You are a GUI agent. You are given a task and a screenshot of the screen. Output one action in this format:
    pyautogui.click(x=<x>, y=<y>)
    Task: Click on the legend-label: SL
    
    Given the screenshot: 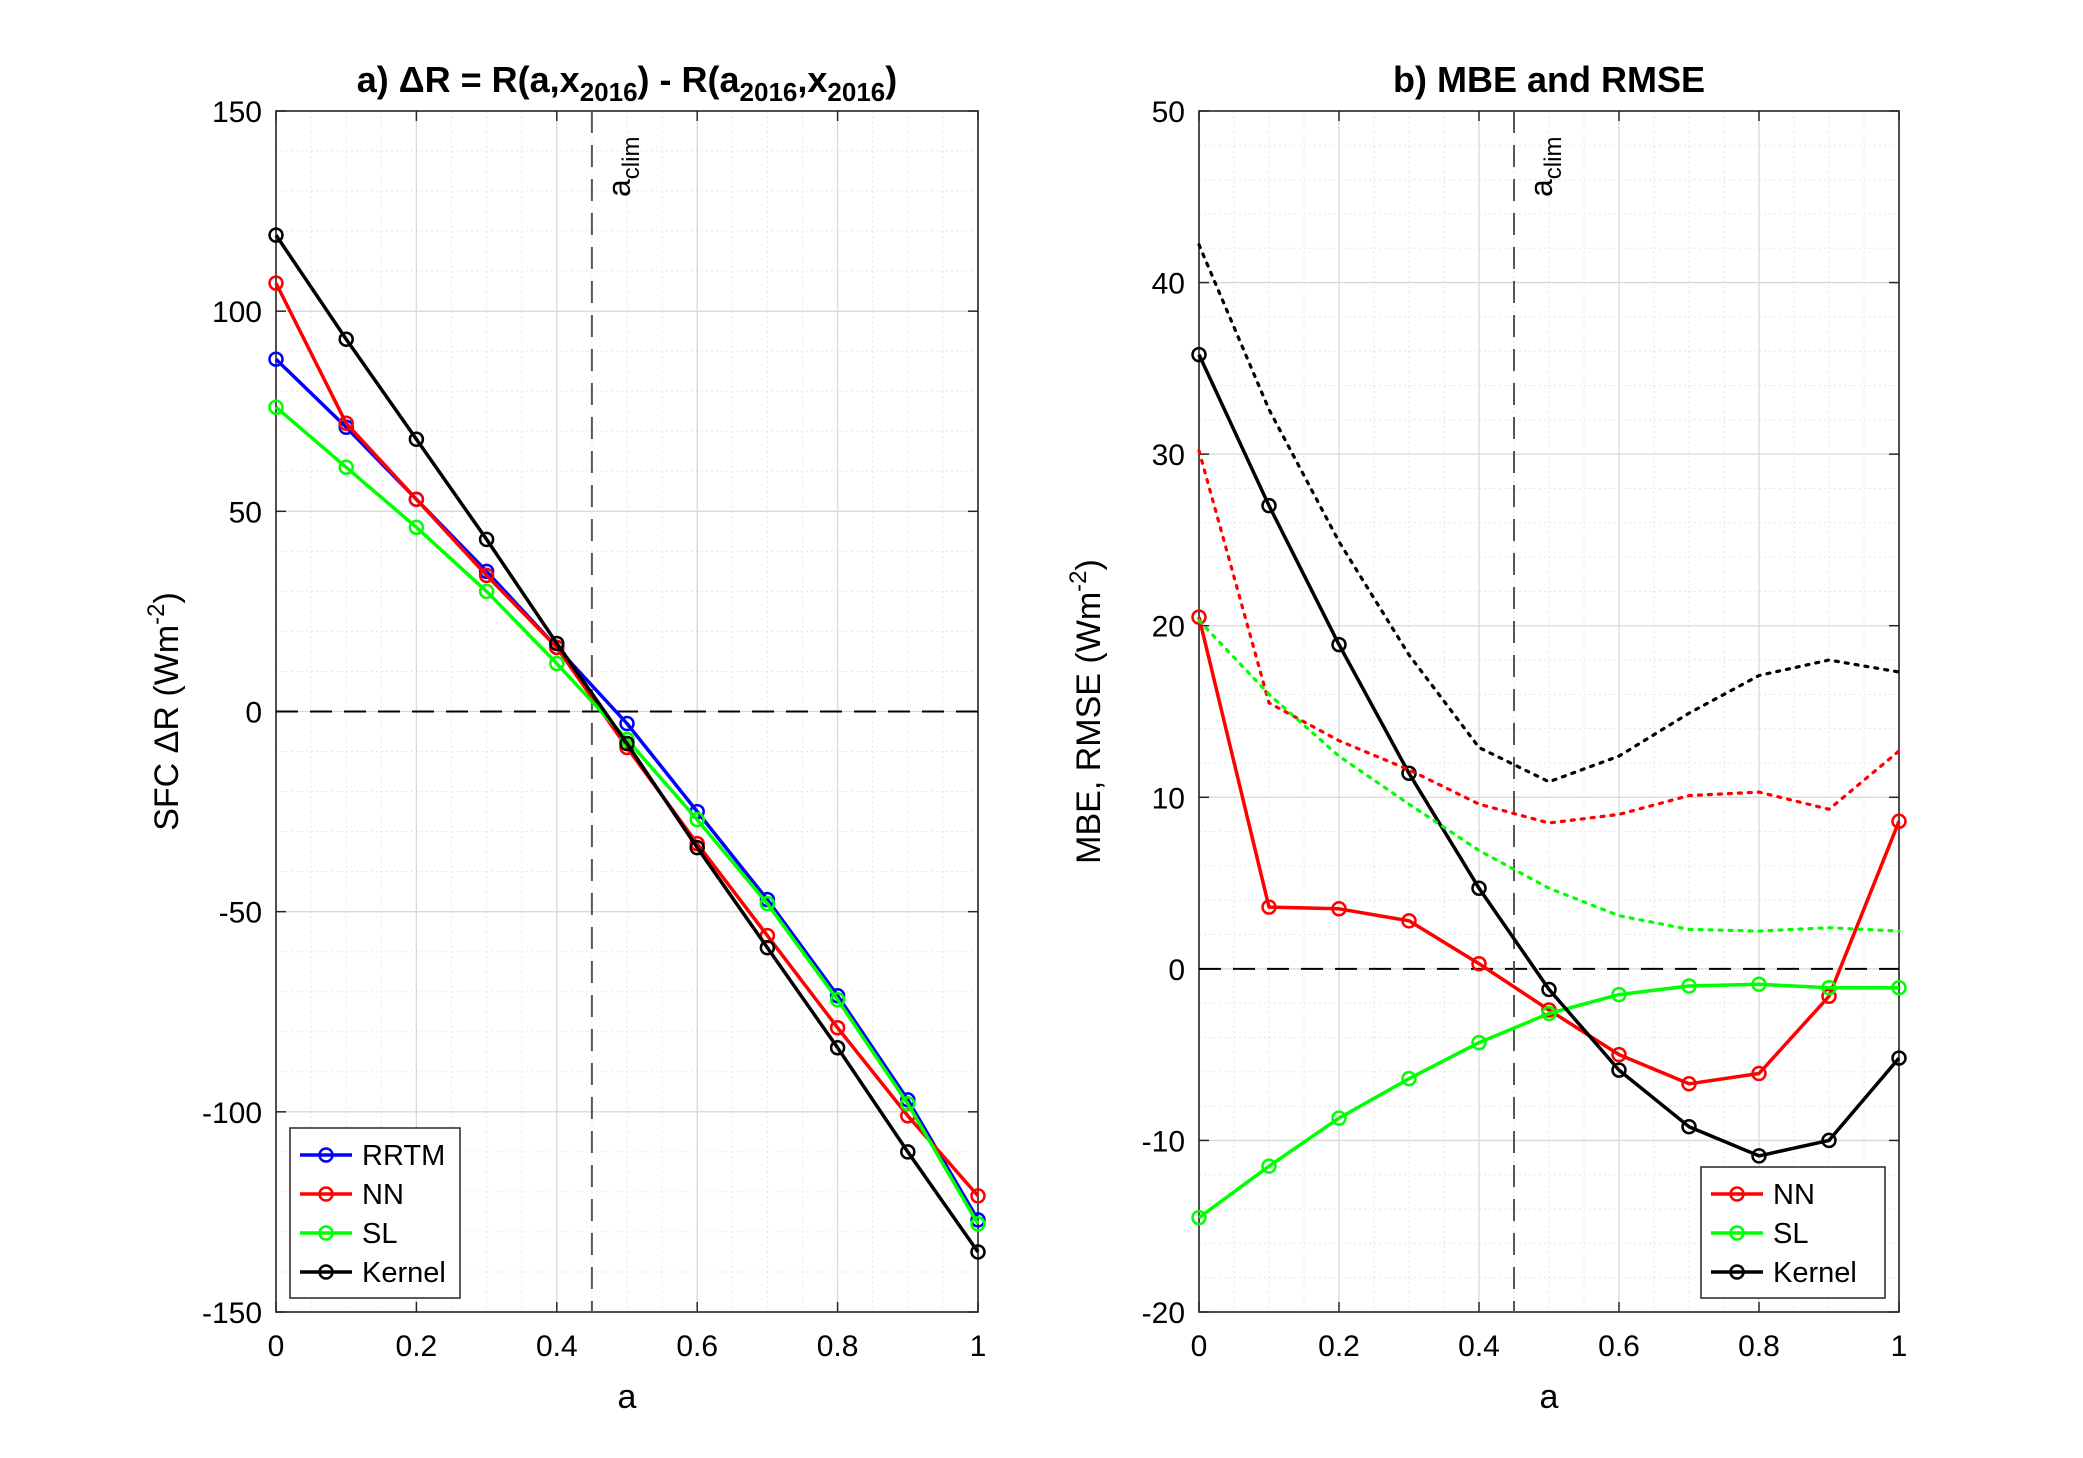 What is the action you would take?
    pyautogui.click(x=1790, y=1234)
    